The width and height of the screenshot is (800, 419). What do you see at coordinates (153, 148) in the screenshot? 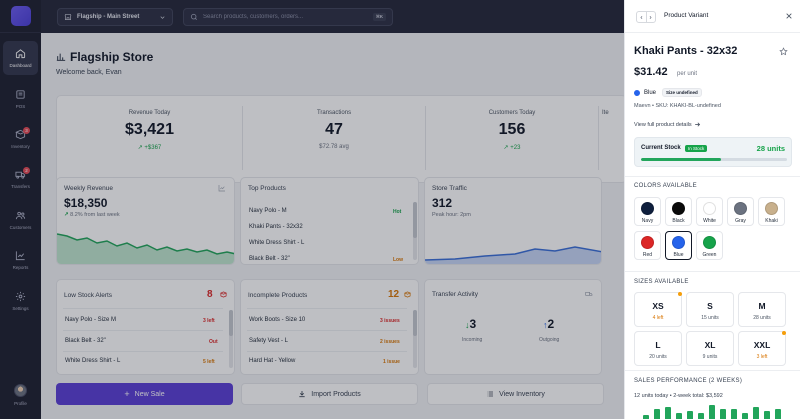
I see `stat-change-value: +$367` at bounding box center [153, 148].